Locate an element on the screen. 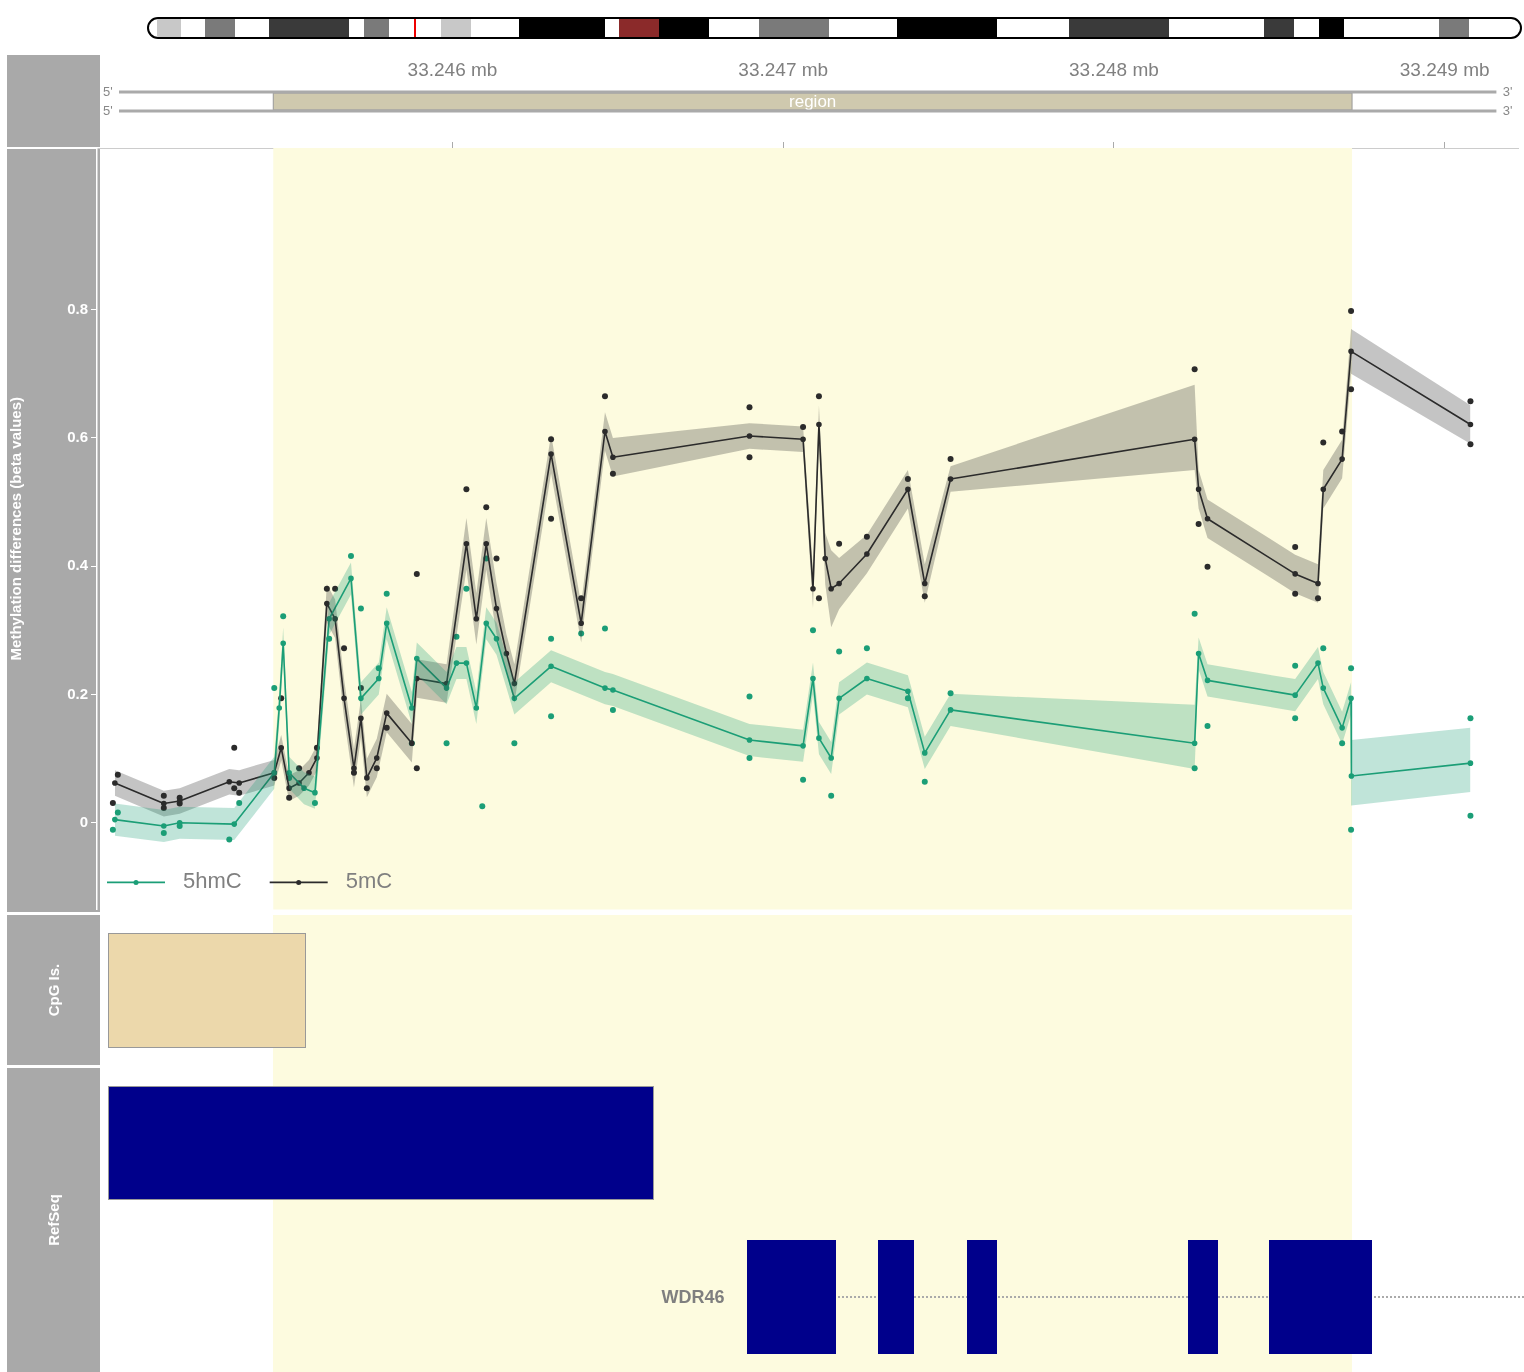  band-label: region is located at coordinates (813, 101).